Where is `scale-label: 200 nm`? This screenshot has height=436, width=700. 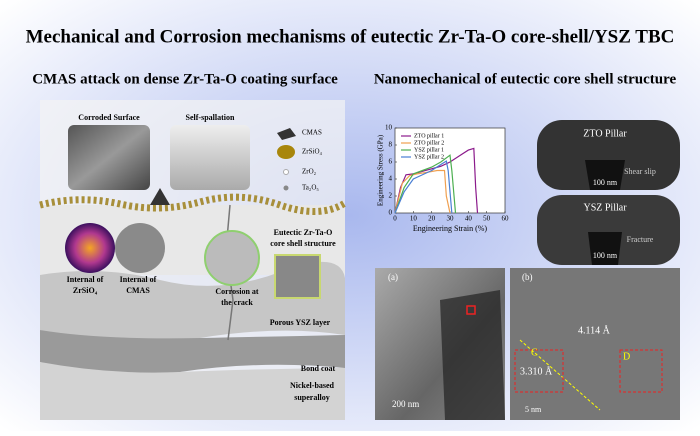
scale-label: 200 nm is located at coordinates (405, 404).